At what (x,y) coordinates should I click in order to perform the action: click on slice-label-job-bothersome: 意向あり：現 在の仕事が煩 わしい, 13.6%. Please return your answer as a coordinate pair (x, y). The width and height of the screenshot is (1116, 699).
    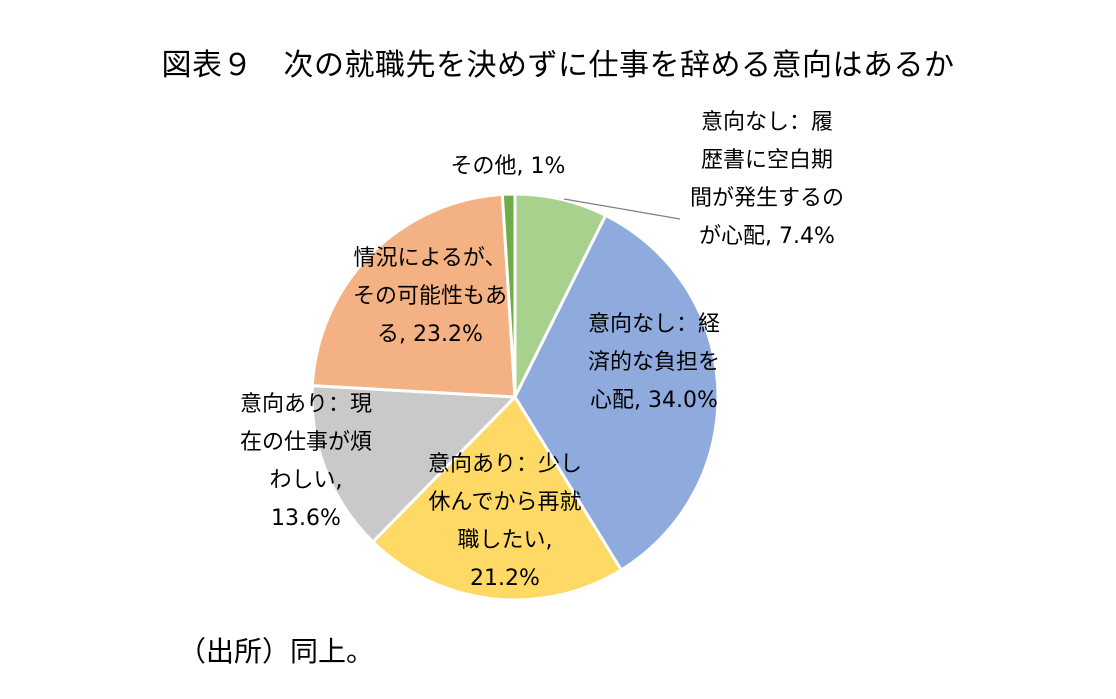
    Looking at the image, I should click on (305, 461).